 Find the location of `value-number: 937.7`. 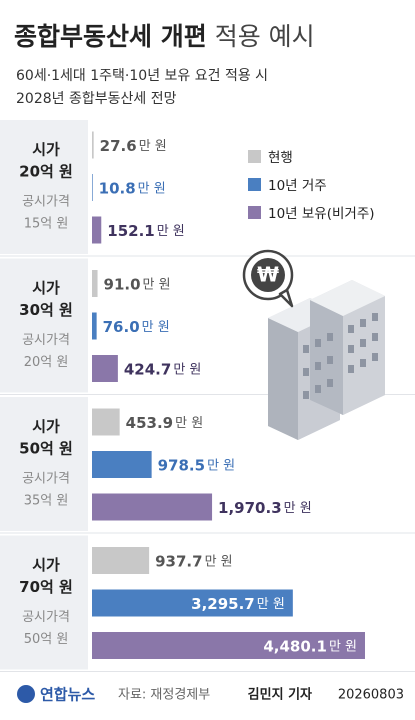

value-number: 937.7 is located at coordinates (178, 561).